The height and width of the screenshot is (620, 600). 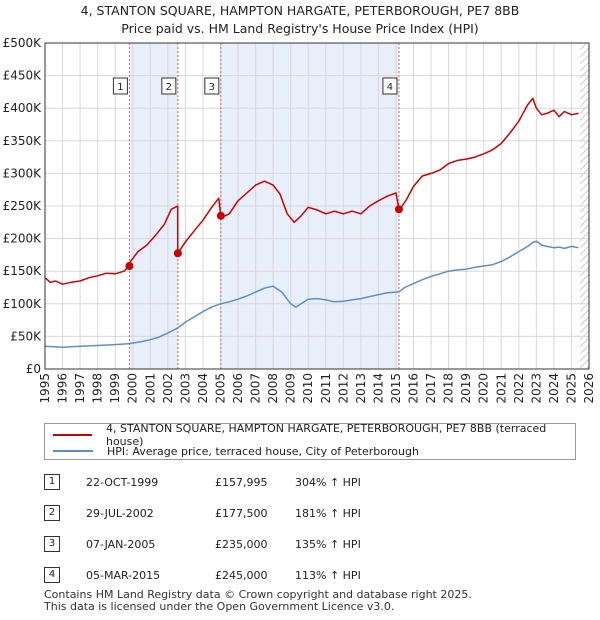 I want to click on sale-box-label: 4, so click(x=390, y=87).